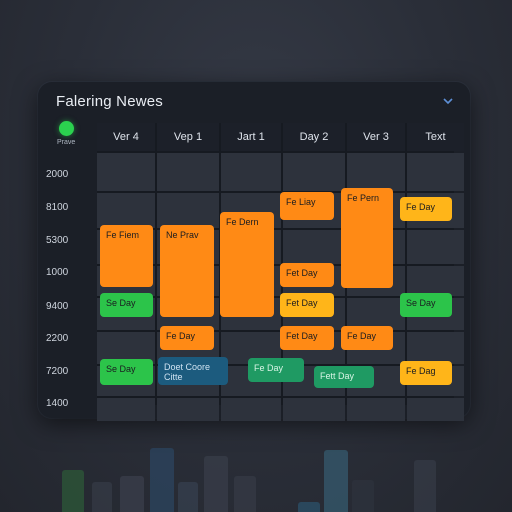 This screenshot has width=512, height=512. What do you see at coordinates (435, 137) in the screenshot?
I see `column-header: Text` at bounding box center [435, 137].